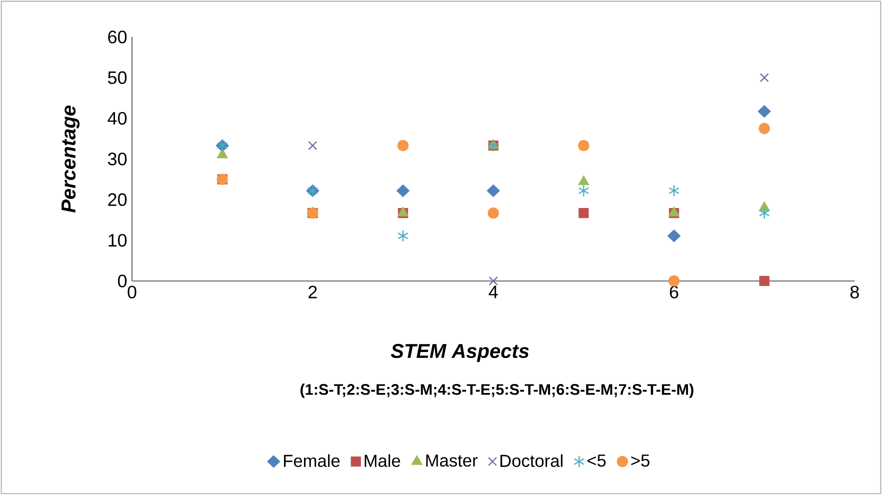 The image size is (882, 495). What do you see at coordinates (71, 159) in the screenshot?
I see `y-axis-title: Percentage` at bounding box center [71, 159].